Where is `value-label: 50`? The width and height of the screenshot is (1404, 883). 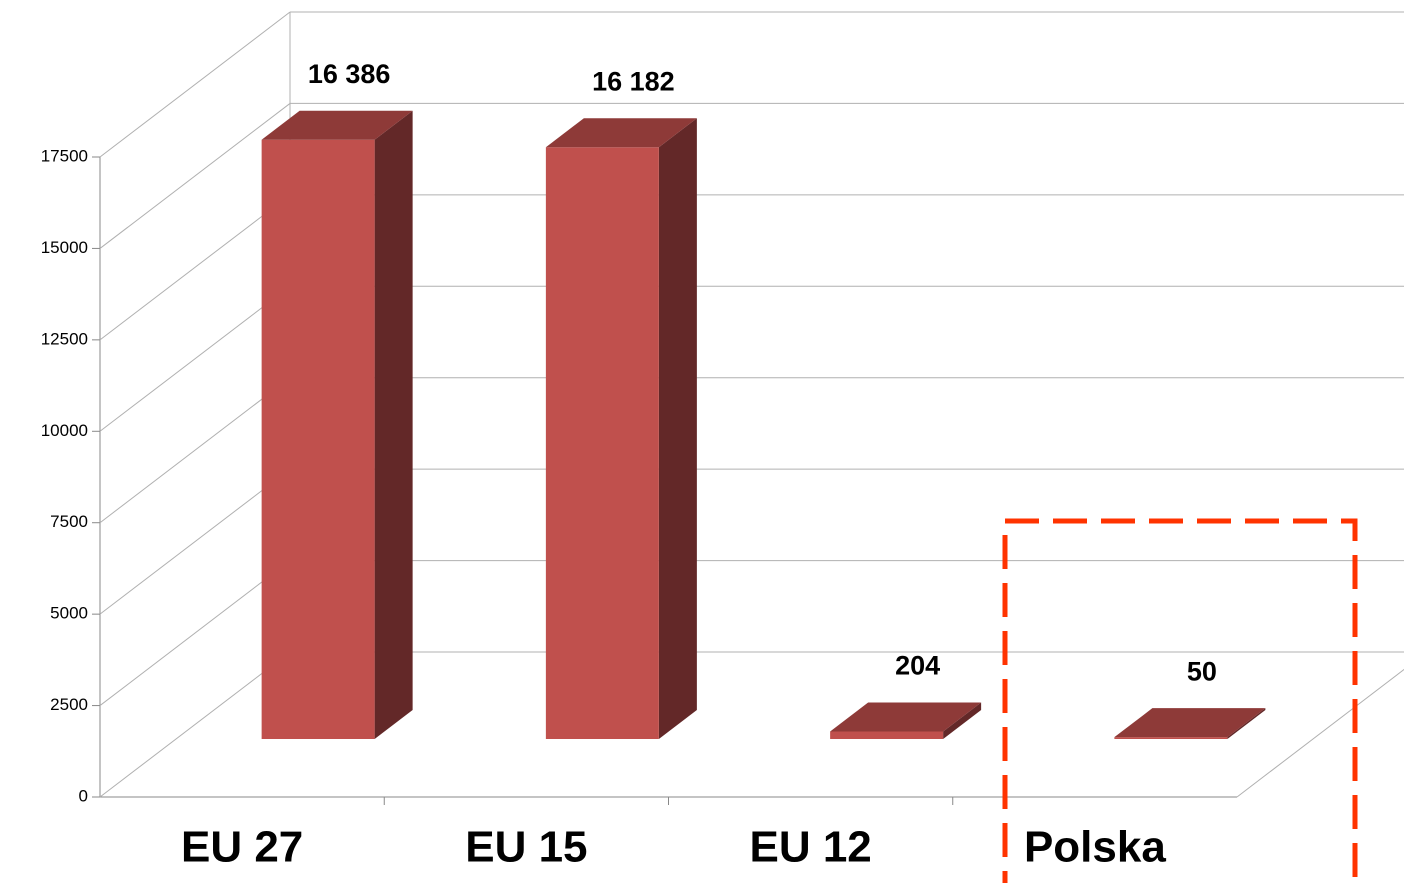 value-label: 50 is located at coordinates (1202, 671).